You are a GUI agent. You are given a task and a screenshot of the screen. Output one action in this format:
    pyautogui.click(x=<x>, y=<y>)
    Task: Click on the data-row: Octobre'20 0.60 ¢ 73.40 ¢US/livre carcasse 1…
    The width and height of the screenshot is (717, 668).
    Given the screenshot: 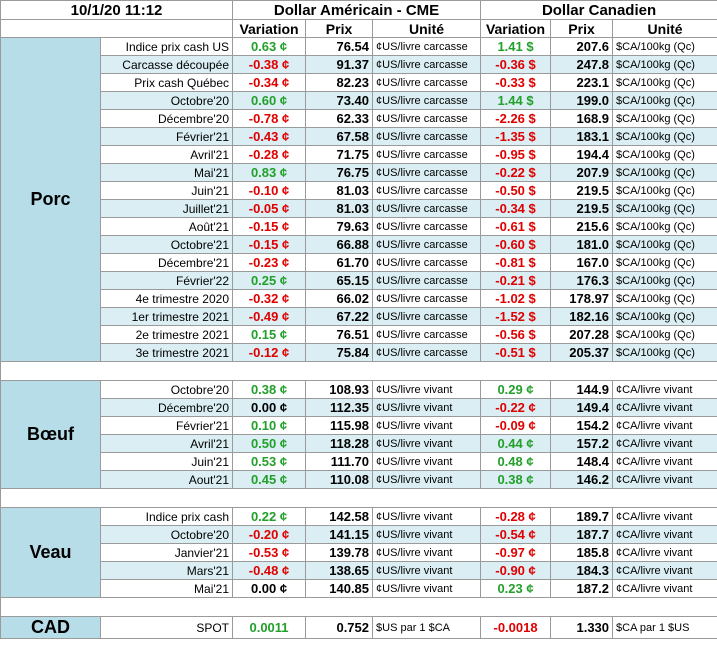 What is the action you would take?
    pyautogui.click(x=359, y=100)
    